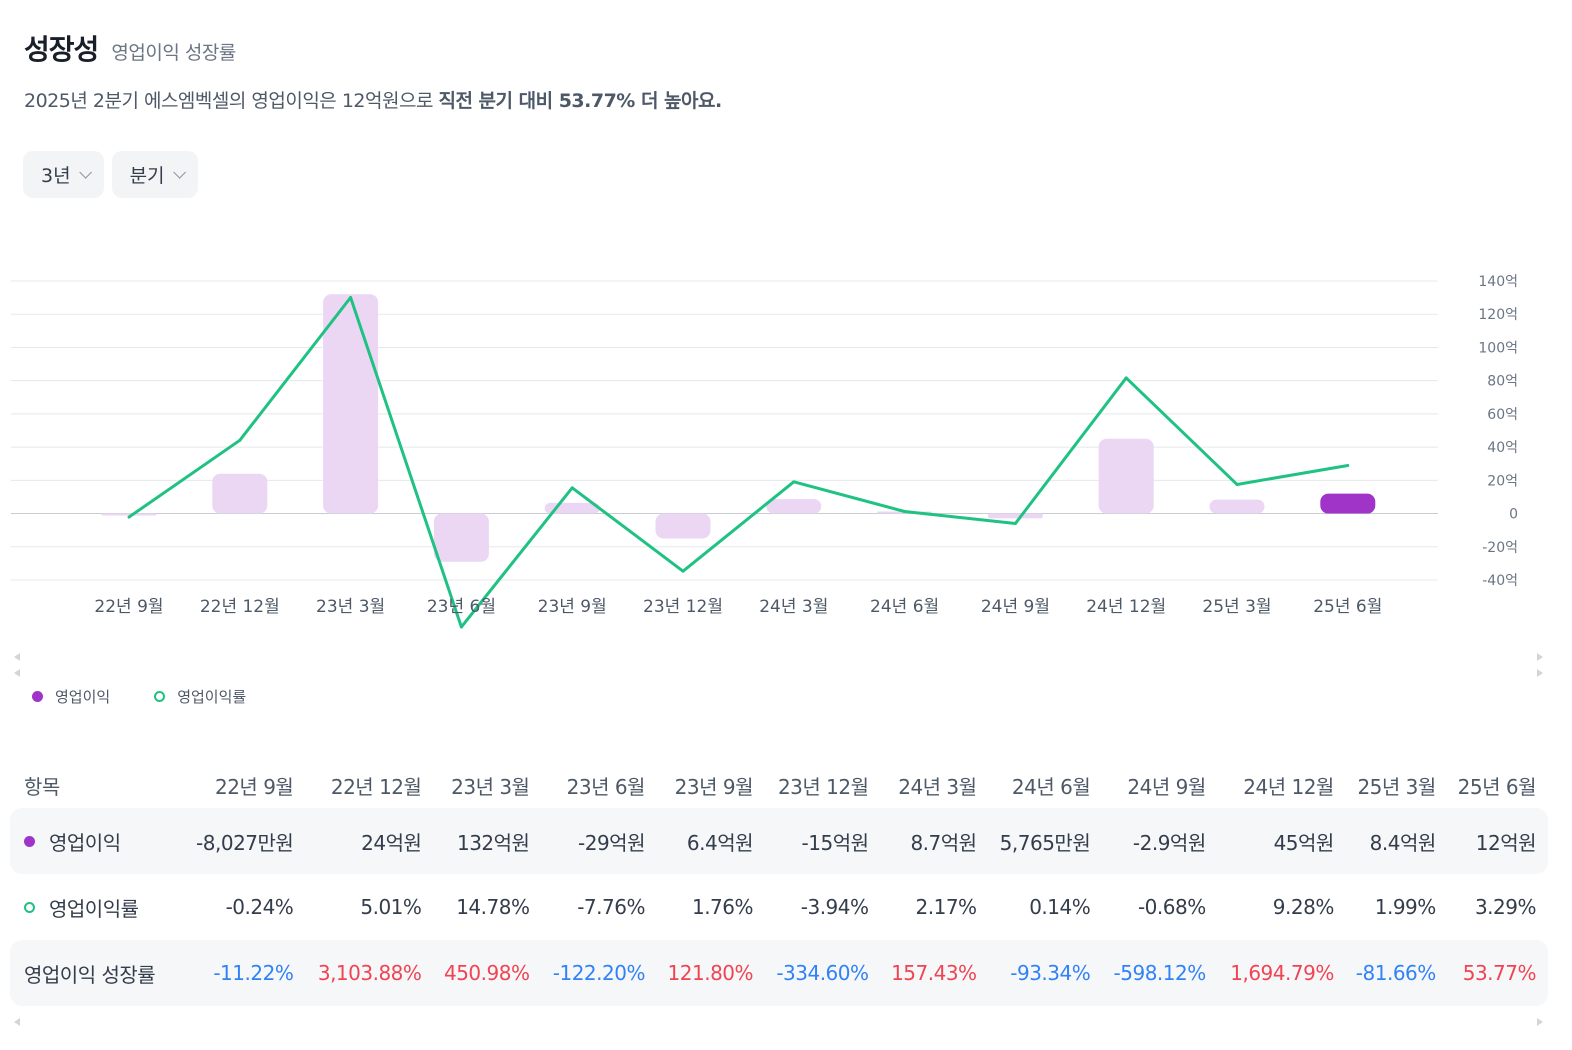  I want to click on table-cell: 6.4억원, so click(711, 841).